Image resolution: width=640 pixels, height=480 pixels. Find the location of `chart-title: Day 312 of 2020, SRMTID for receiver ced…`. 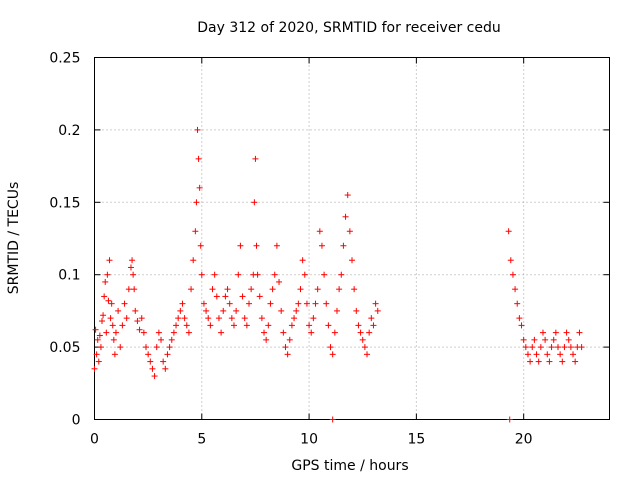

chart-title: Day 312 of 2020, SRMTID for receiver ced… is located at coordinates (348, 28).